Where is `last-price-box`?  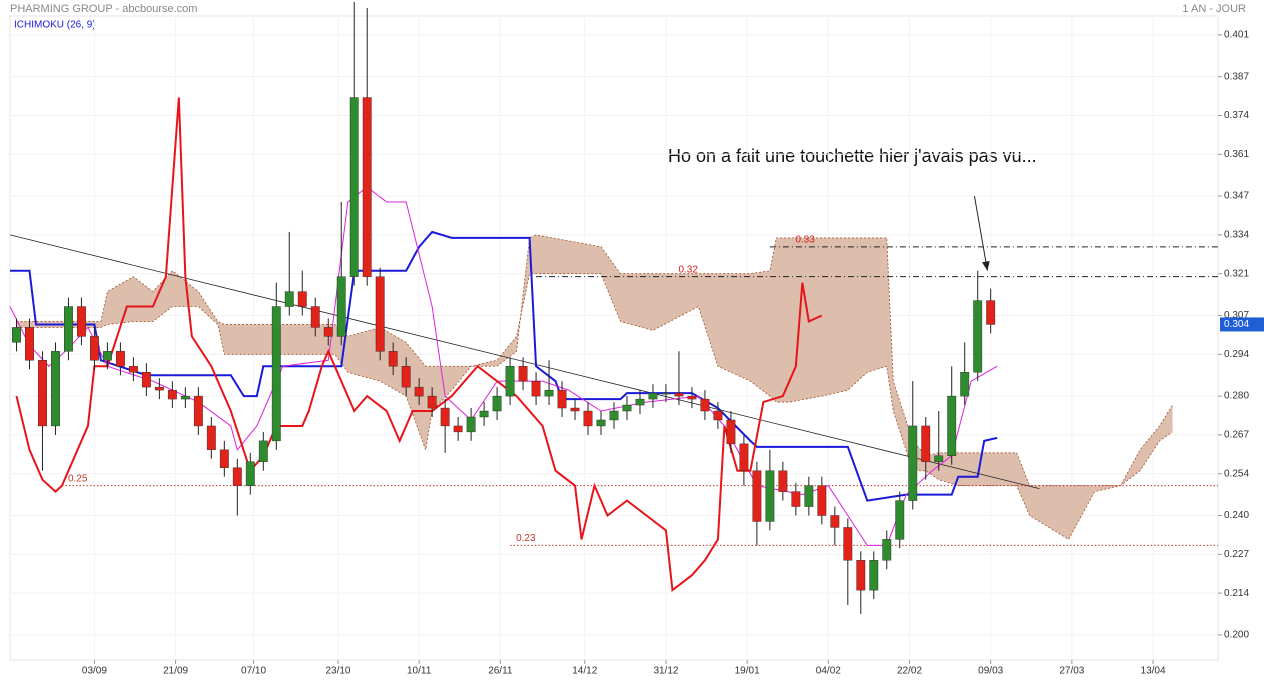 last-price-box is located at coordinates (1242, 324).